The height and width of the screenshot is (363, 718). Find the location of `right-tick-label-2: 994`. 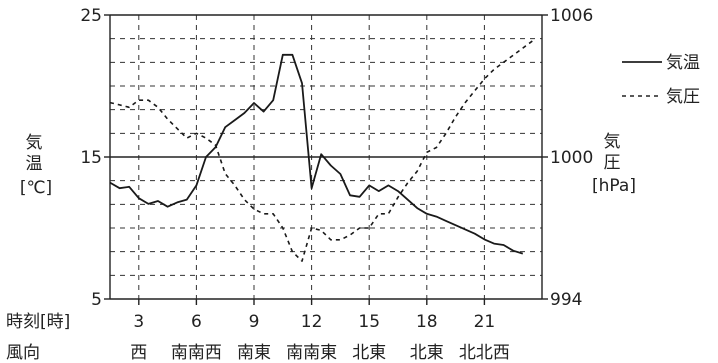

right-tick-label-2: 994 is located at coordinates (566, 300).